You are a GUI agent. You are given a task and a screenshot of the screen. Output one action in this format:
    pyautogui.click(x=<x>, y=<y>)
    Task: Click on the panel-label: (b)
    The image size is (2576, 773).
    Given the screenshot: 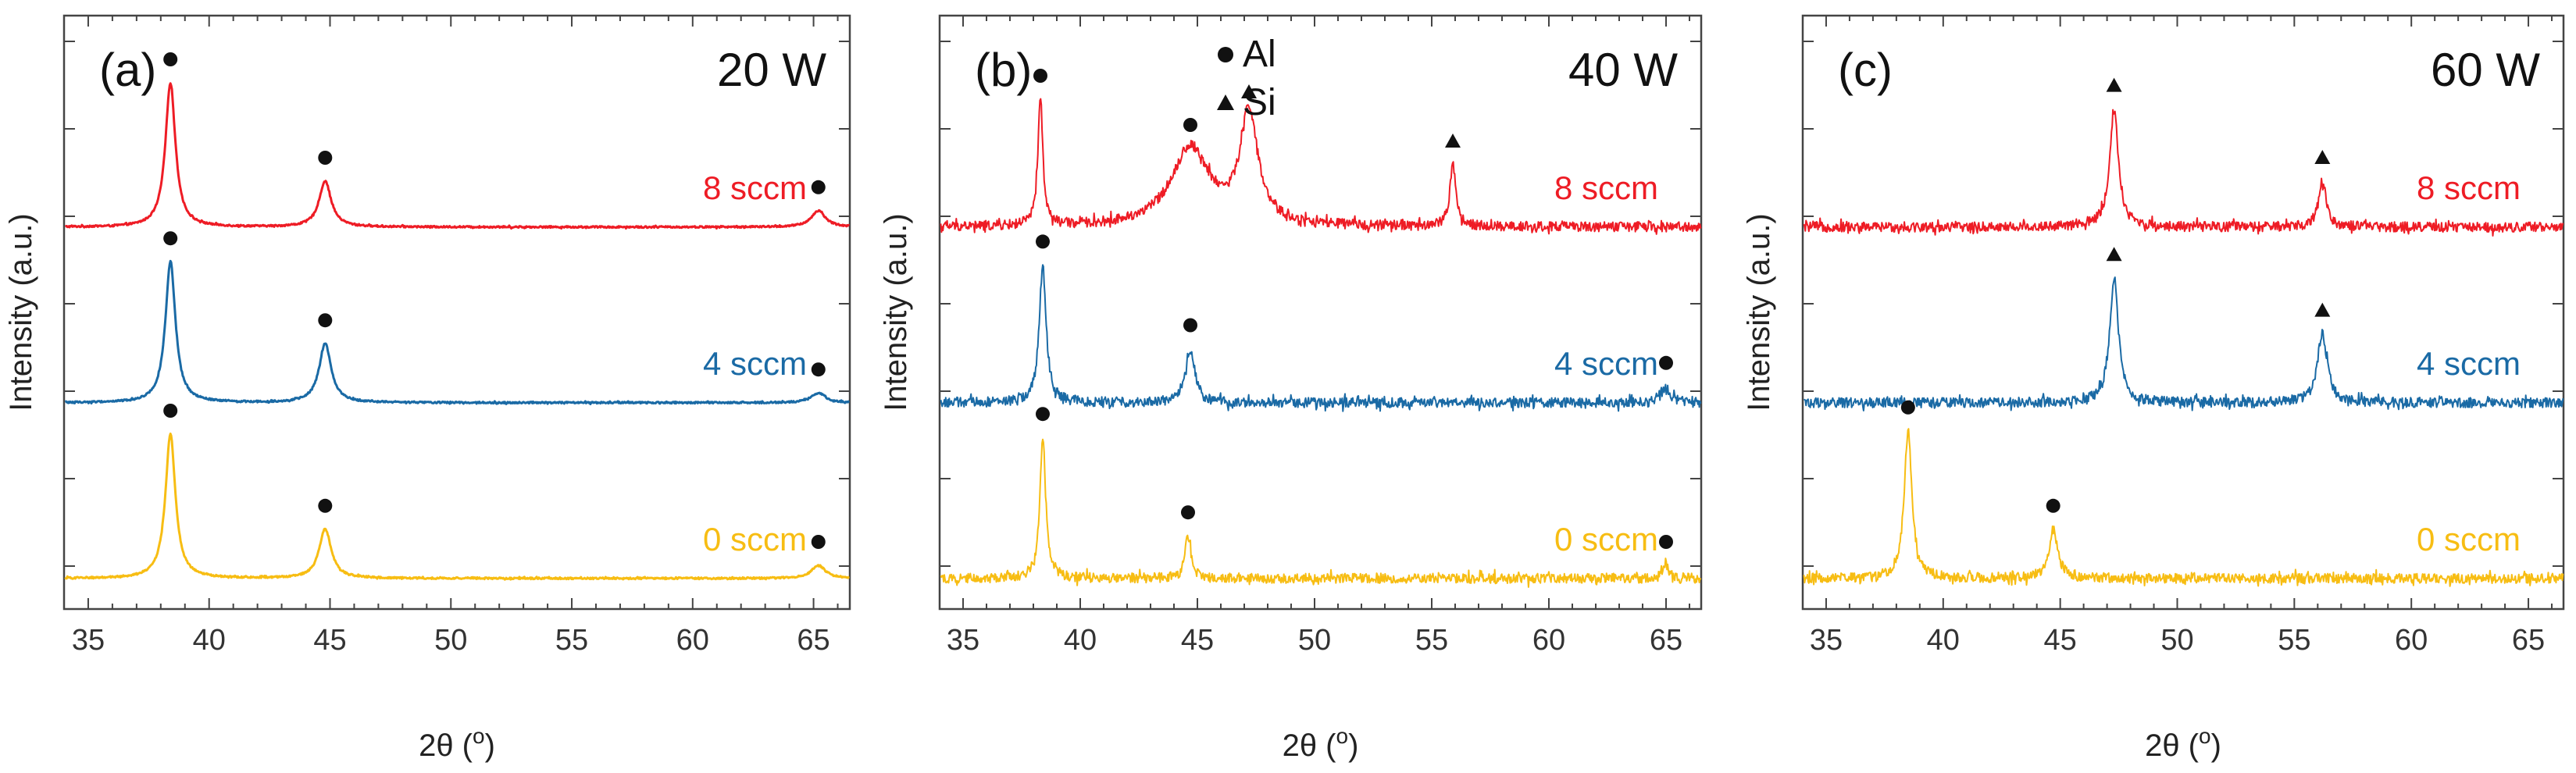 What is the action you would take?
    pyautogui.click(x=1003, y=70)
    